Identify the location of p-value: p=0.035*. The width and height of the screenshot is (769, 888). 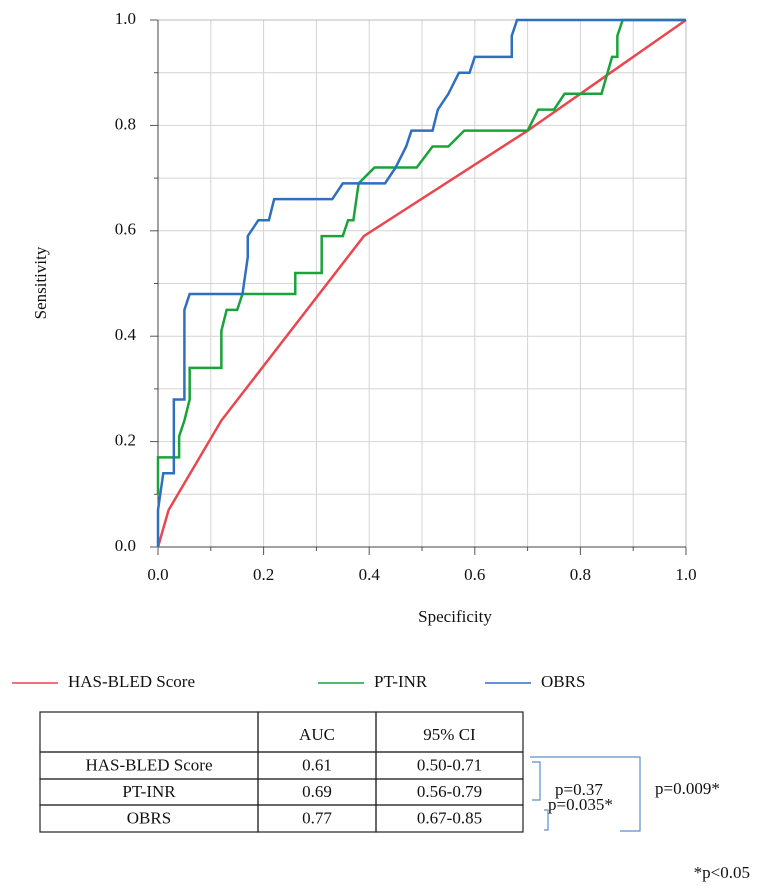
(580, 804).